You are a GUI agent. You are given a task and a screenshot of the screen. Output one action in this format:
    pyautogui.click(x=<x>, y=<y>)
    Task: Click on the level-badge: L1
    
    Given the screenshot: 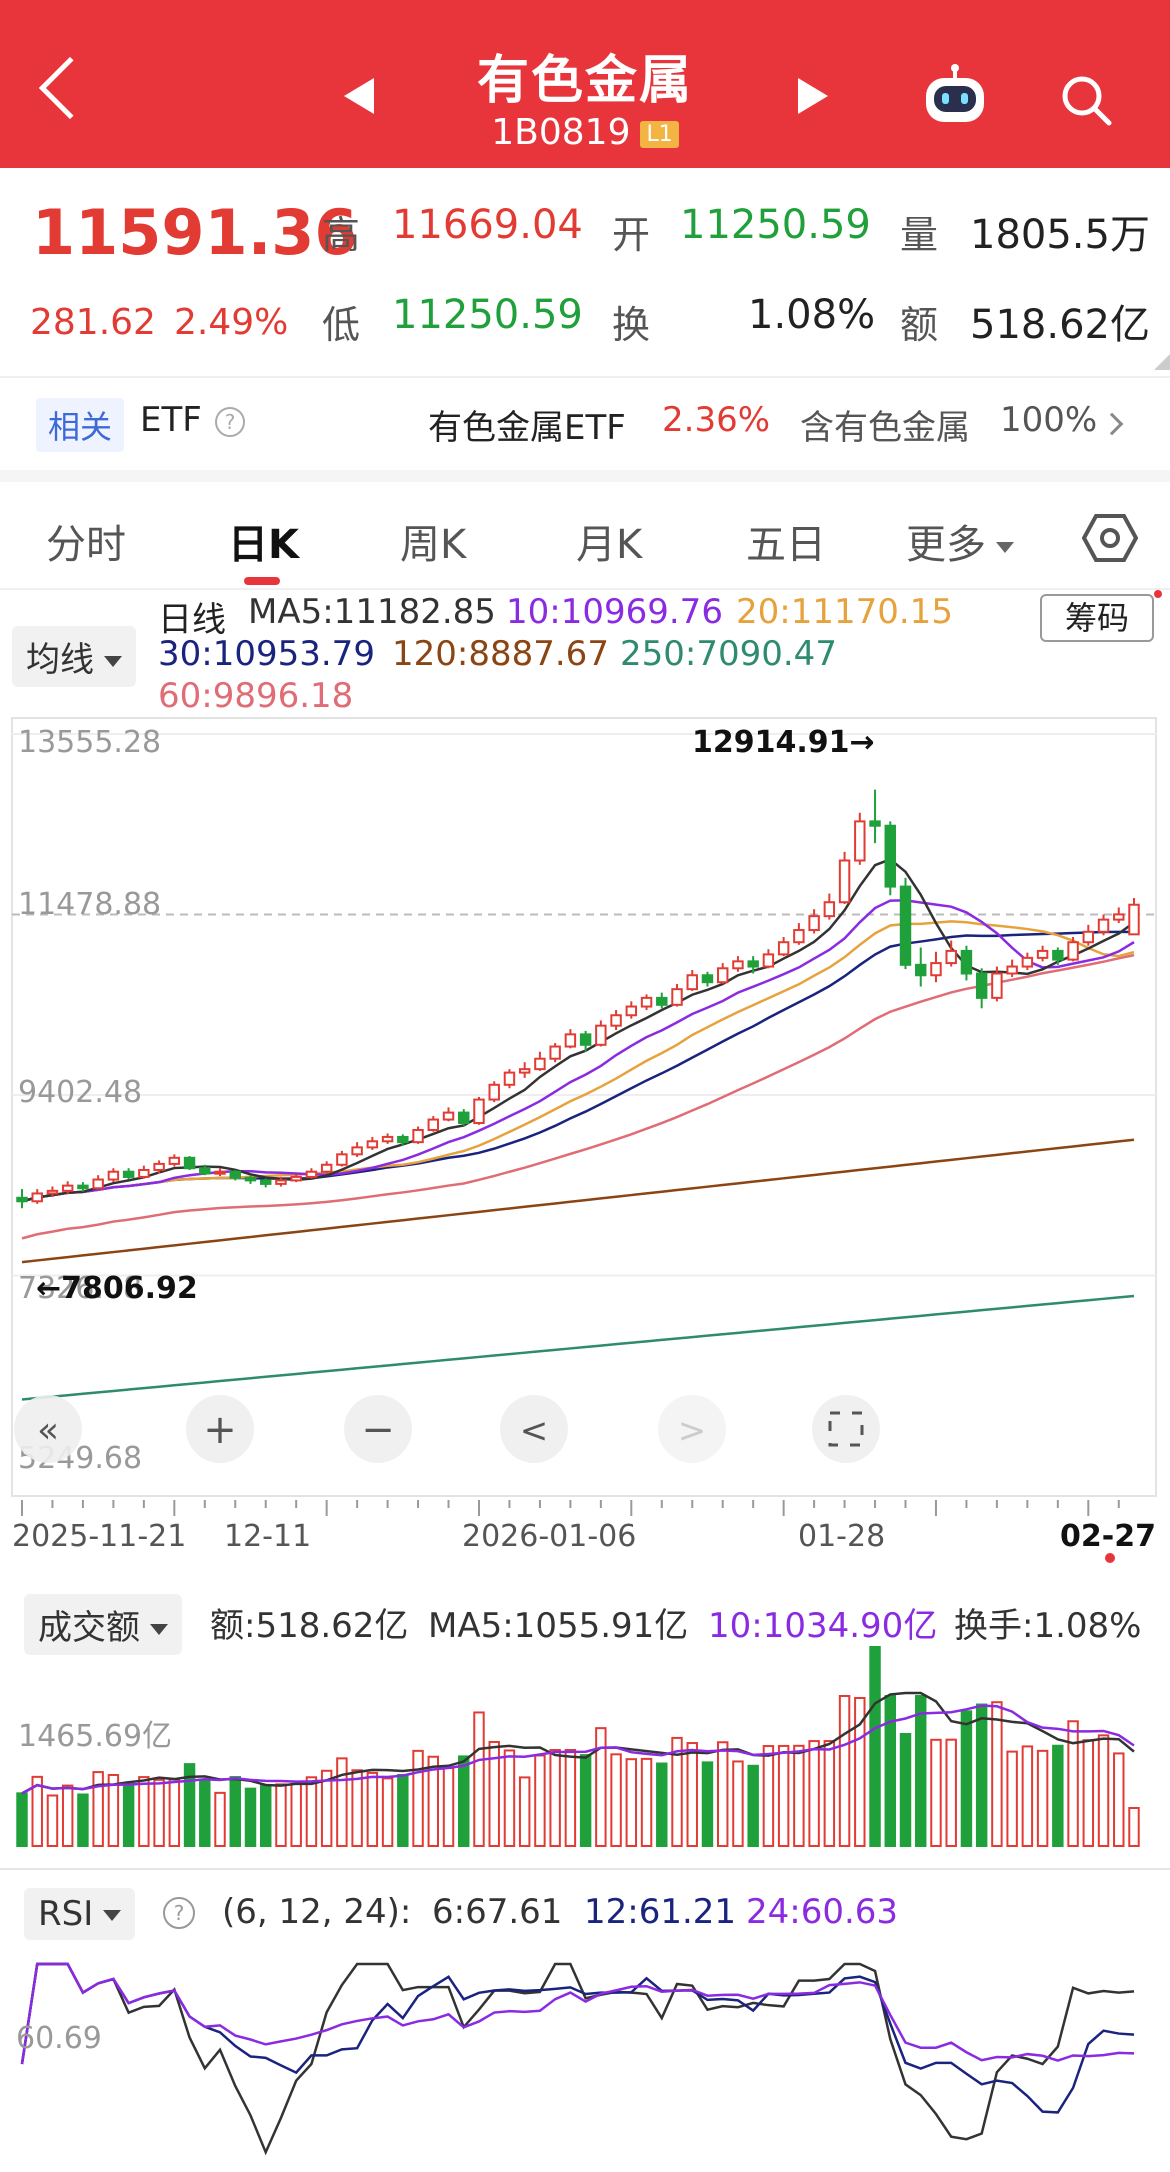 What is the action you would take?
    pyautogui.click(x=659, y=134)
    